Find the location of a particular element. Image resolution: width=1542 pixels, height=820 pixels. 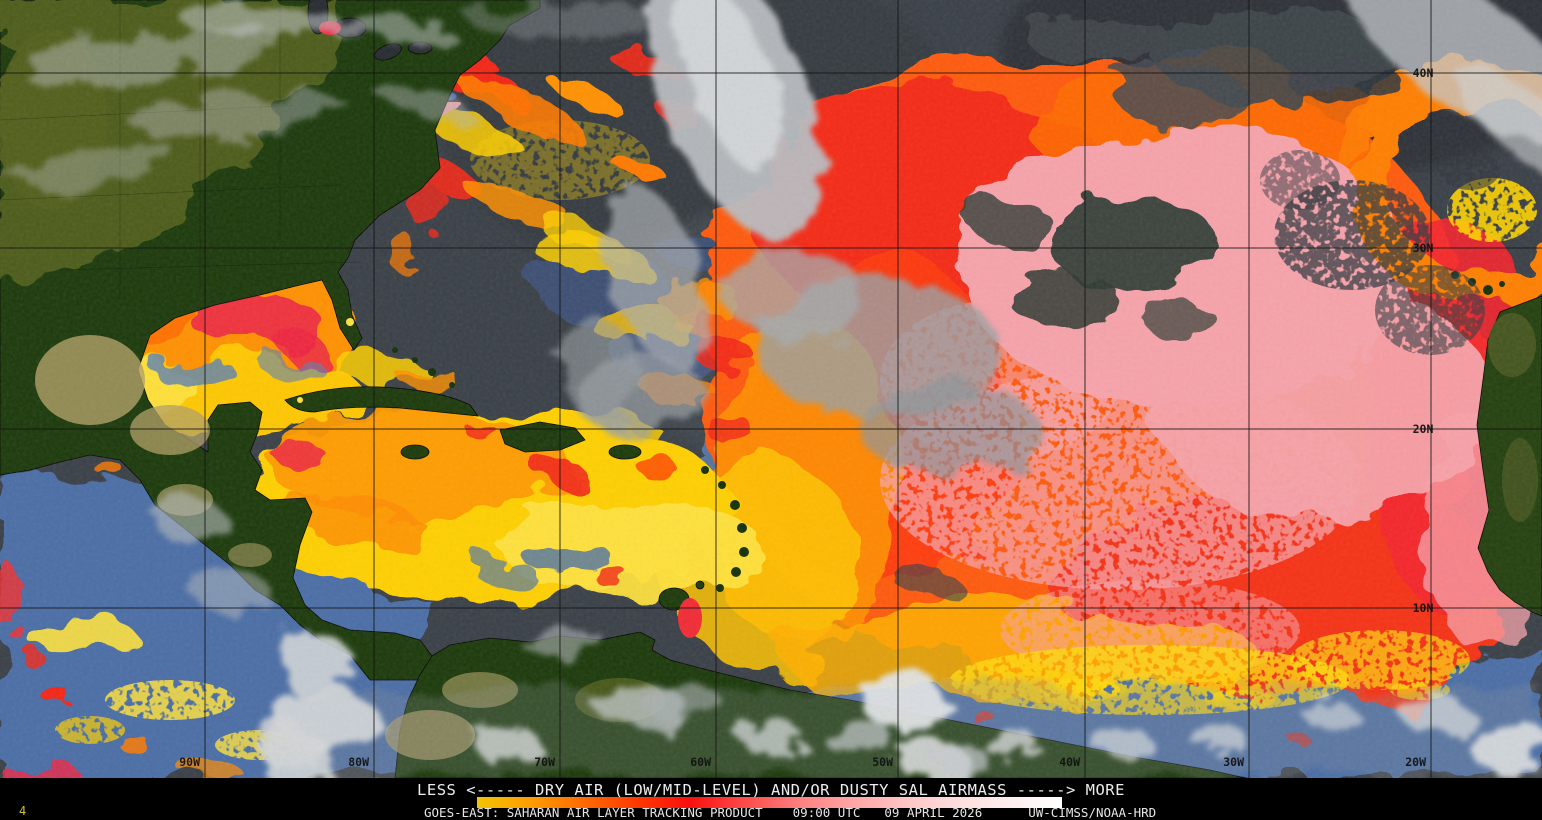

attribution-label: UW-CIMSS/NOAA-HRD is located at coordinates (1092, 812).